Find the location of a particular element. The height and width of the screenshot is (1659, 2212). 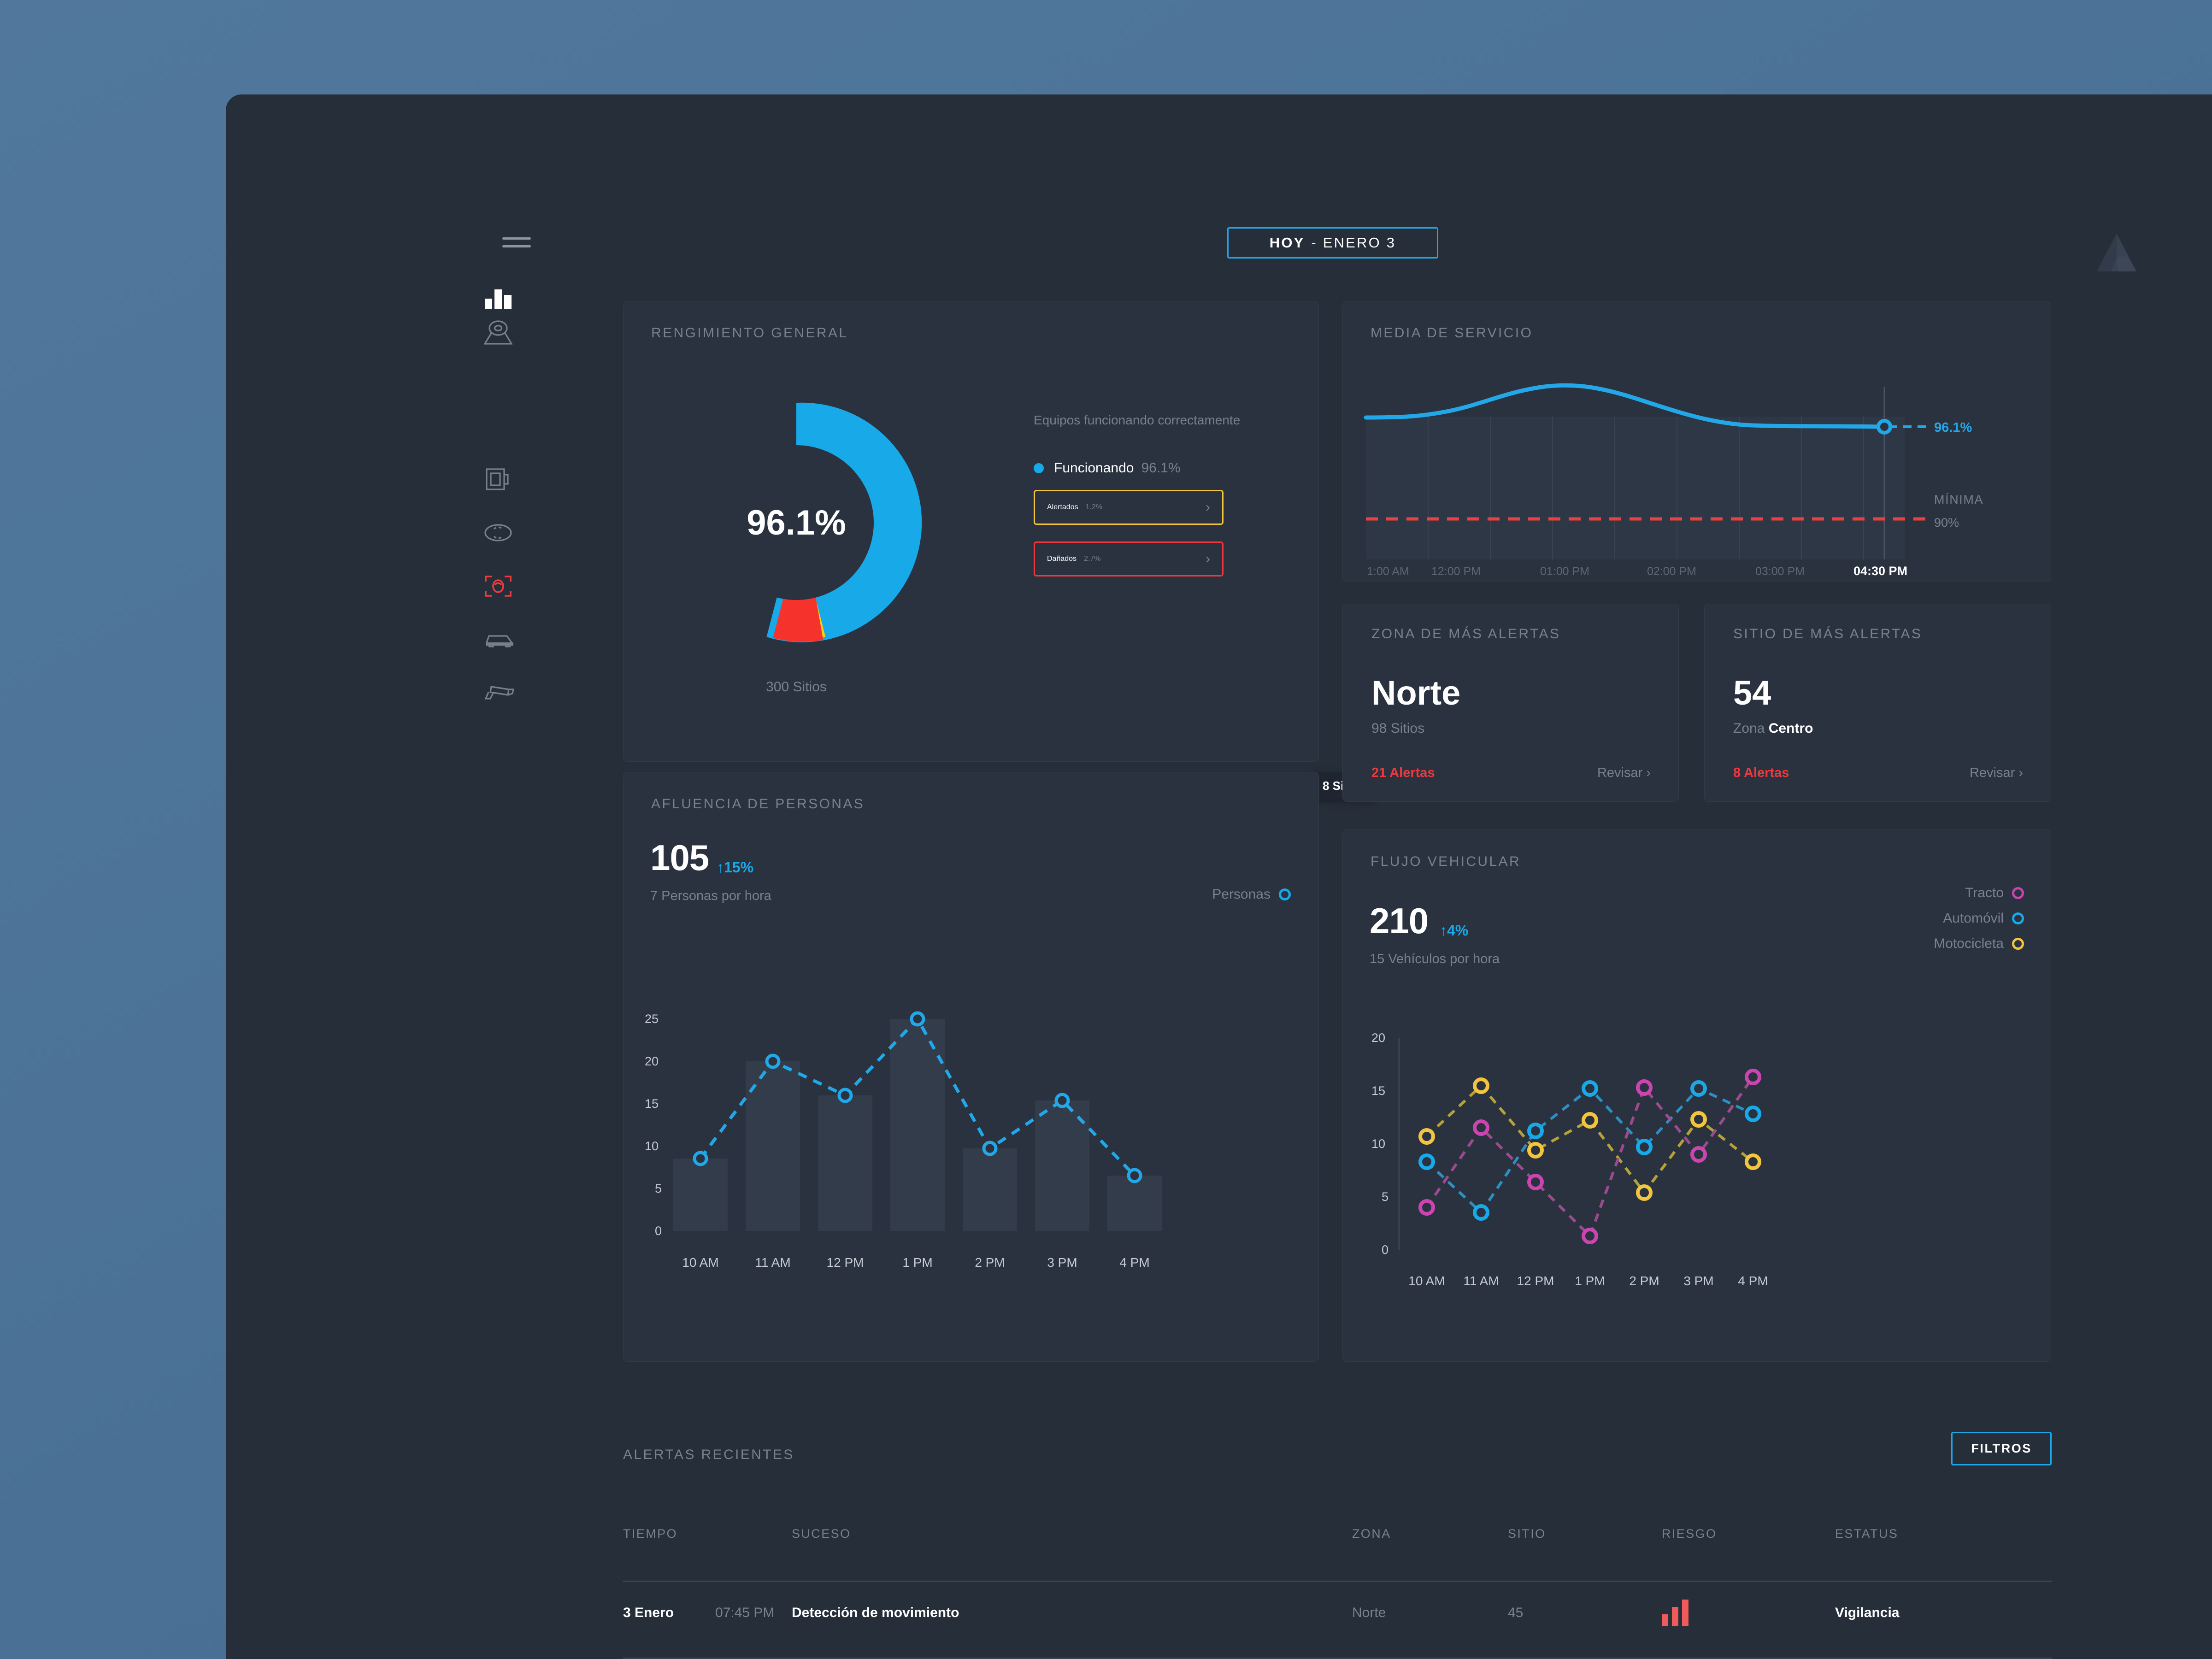

afluencia-bar-chart: 25 20 15 10 5 0 is located at coordinates (903, 1140).